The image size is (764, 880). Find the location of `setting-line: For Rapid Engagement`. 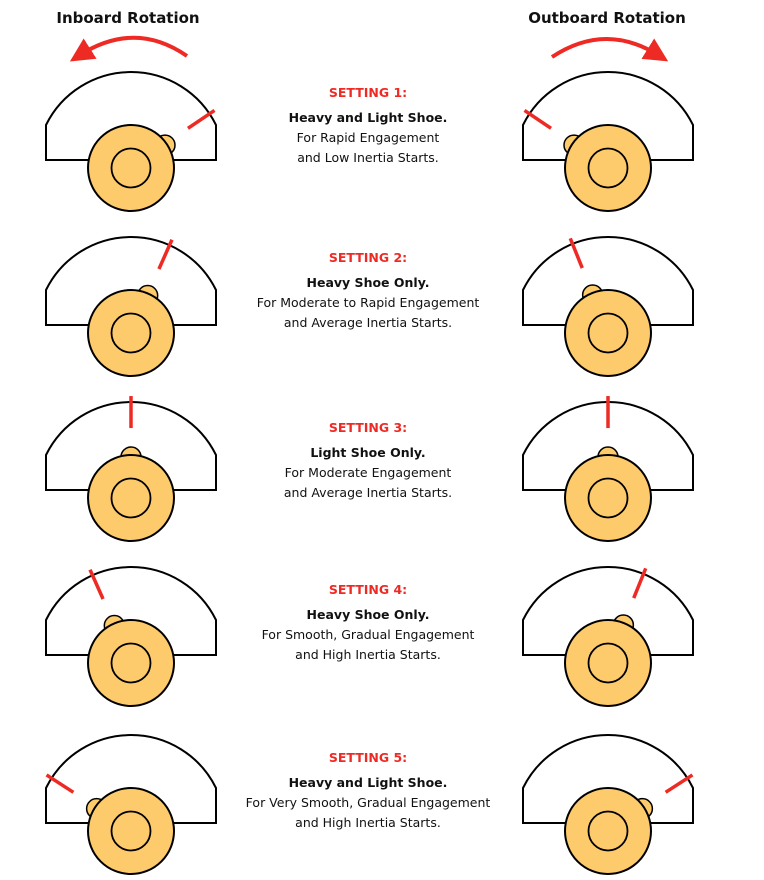

setting-line: For Rapid Engagement is located at coordinates (368, 137).